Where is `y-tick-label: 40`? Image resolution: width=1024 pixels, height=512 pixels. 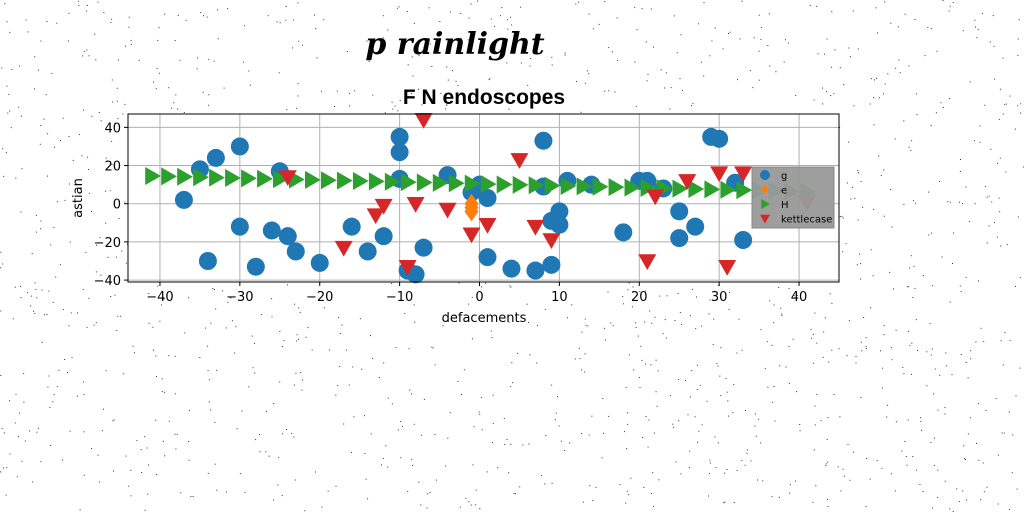
y-tick-label: 40 is located at coordinates (112, 128).